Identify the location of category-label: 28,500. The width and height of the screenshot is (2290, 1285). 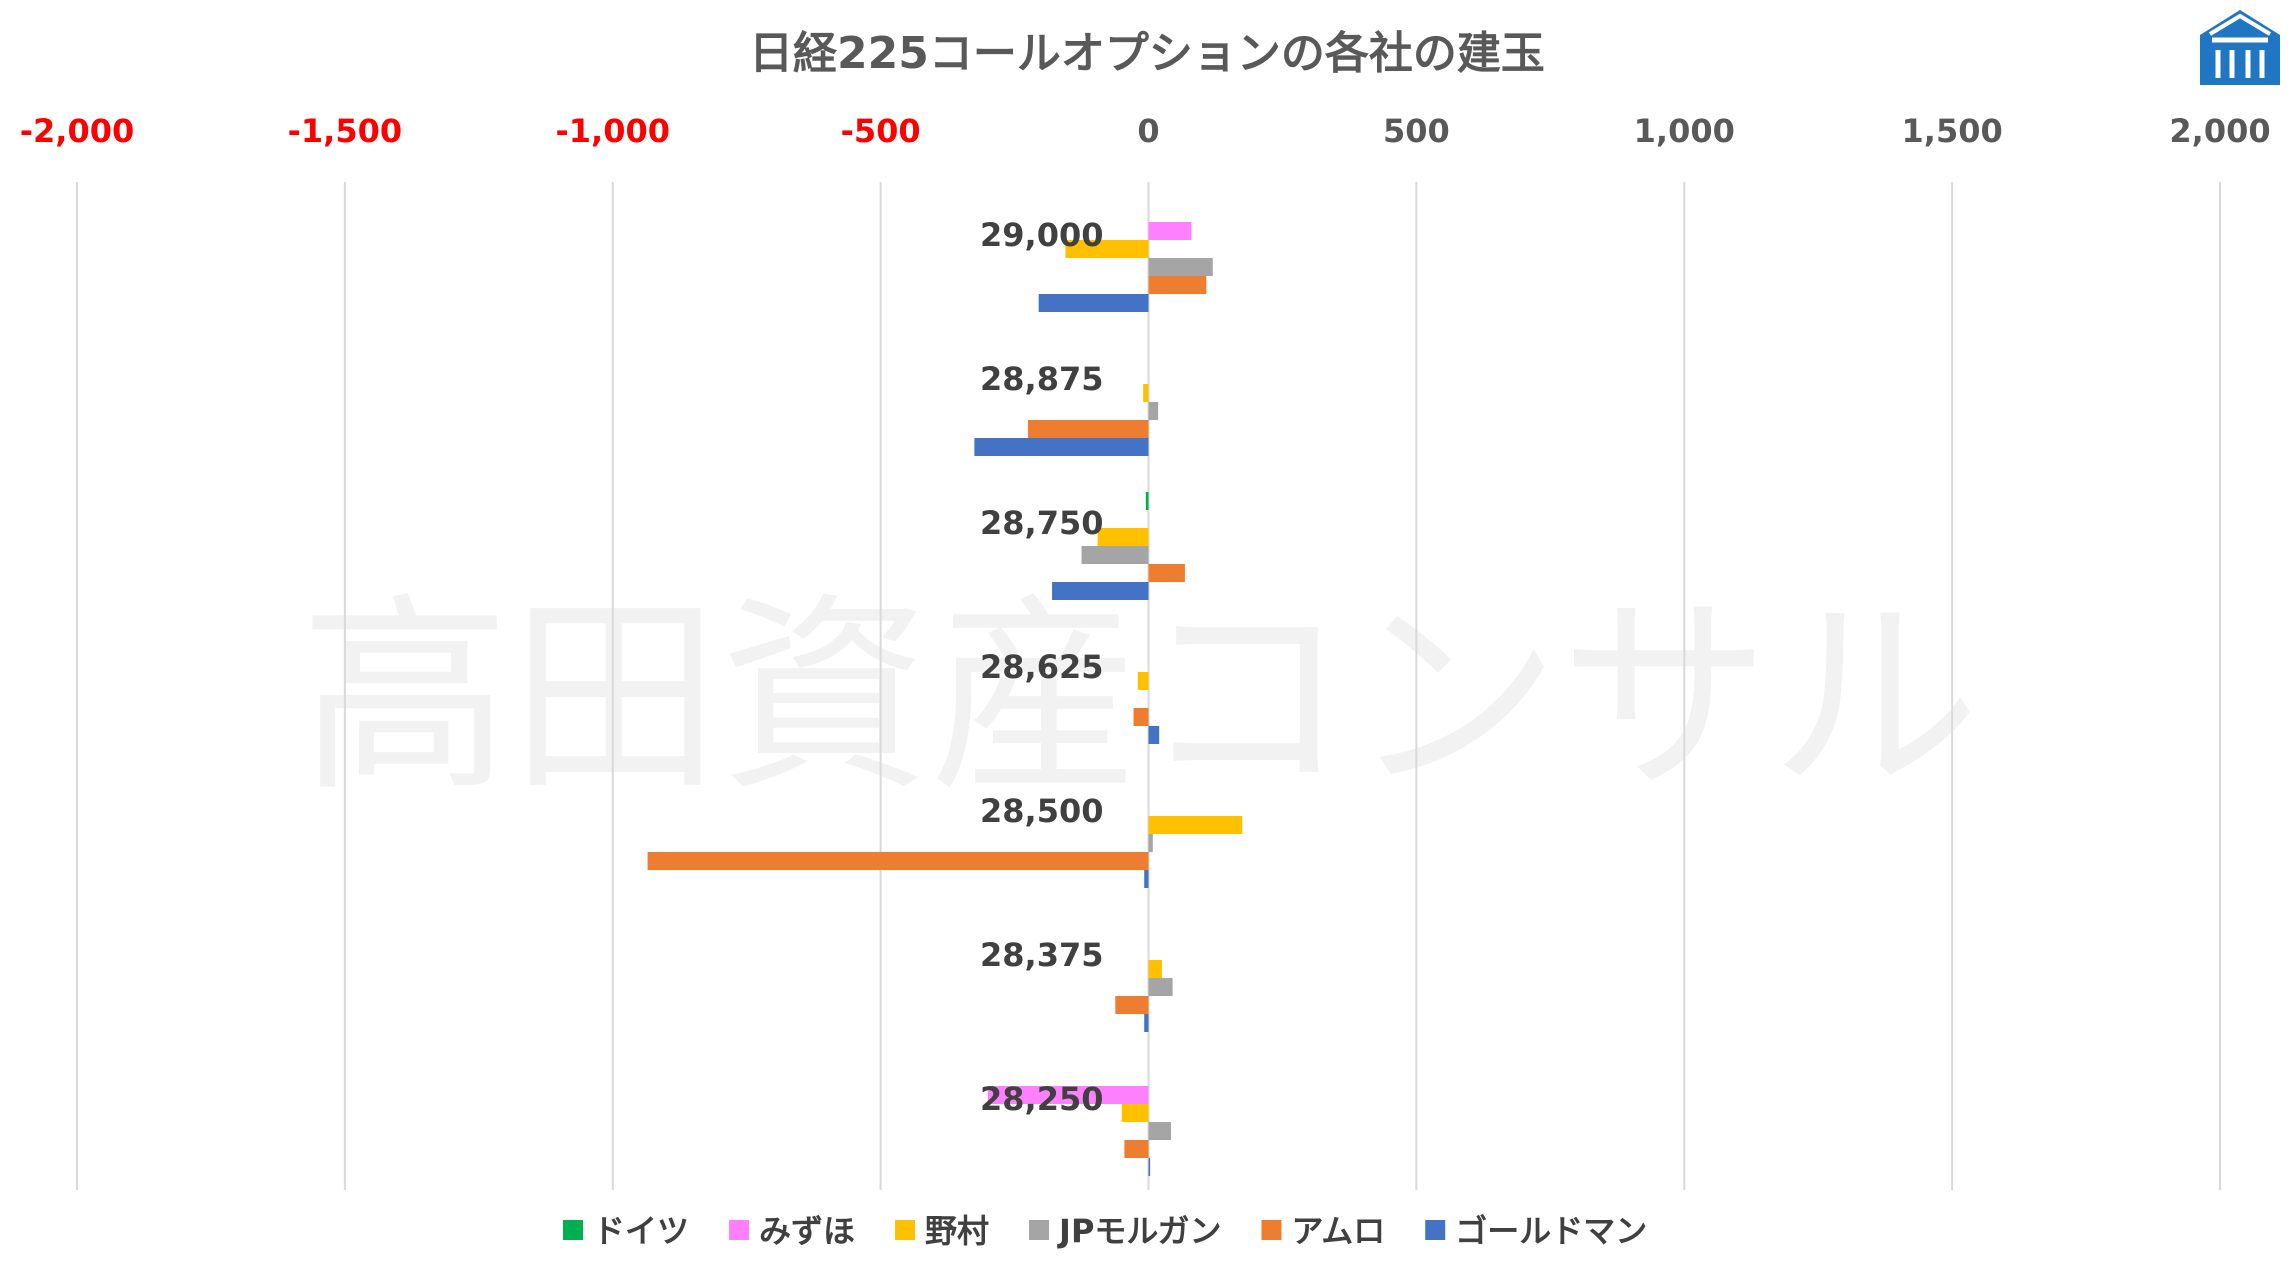
(1041, 811).